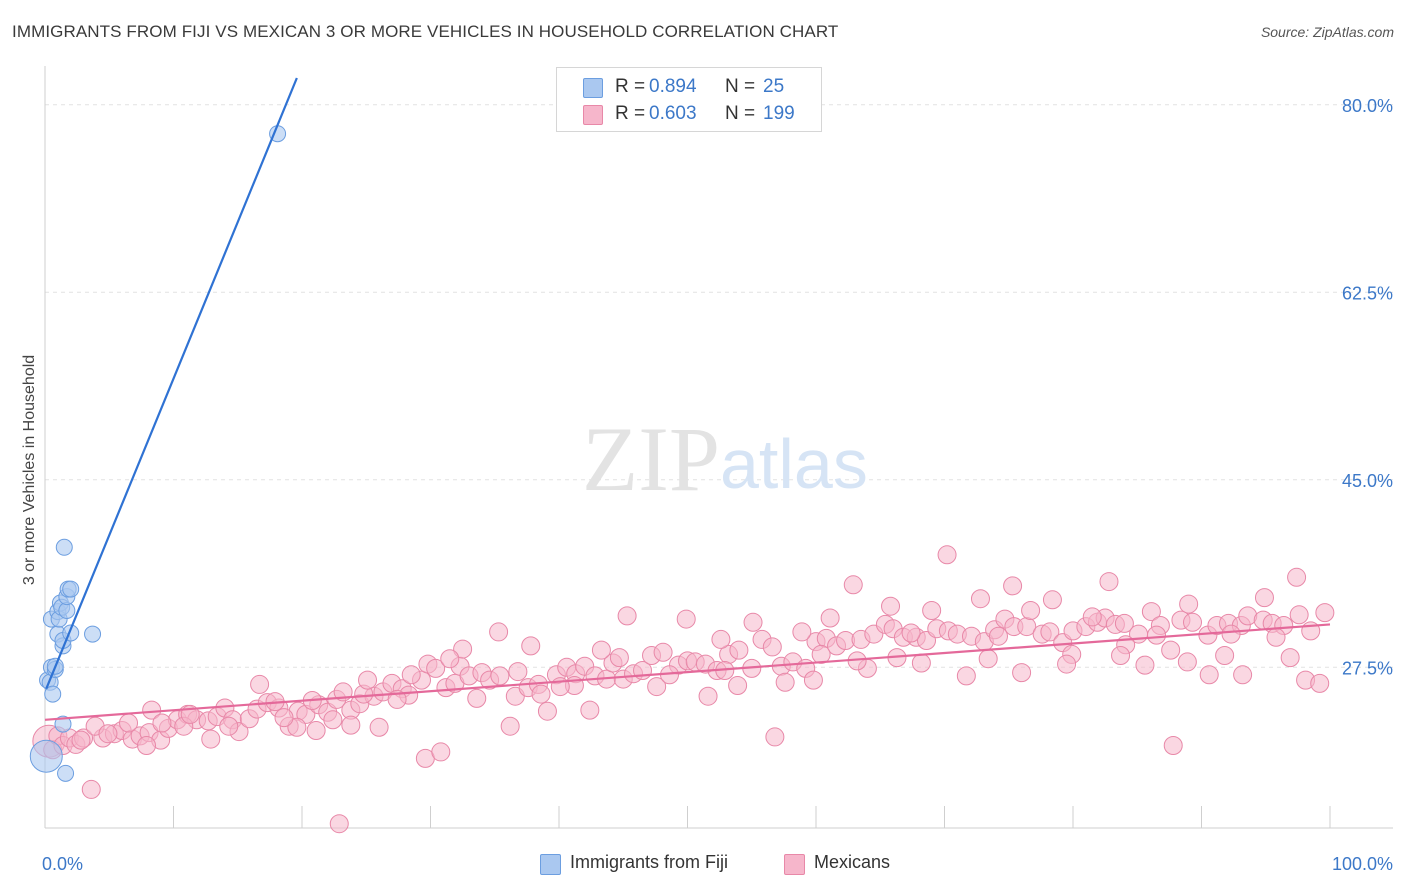 Image resolution: width=1406 pixels, height=892 pixels. What do you see at coordinates (852, 862) in the screenshot?
I see `legend-label-mexicans: Mexicans` at bounding box center [852, 862].